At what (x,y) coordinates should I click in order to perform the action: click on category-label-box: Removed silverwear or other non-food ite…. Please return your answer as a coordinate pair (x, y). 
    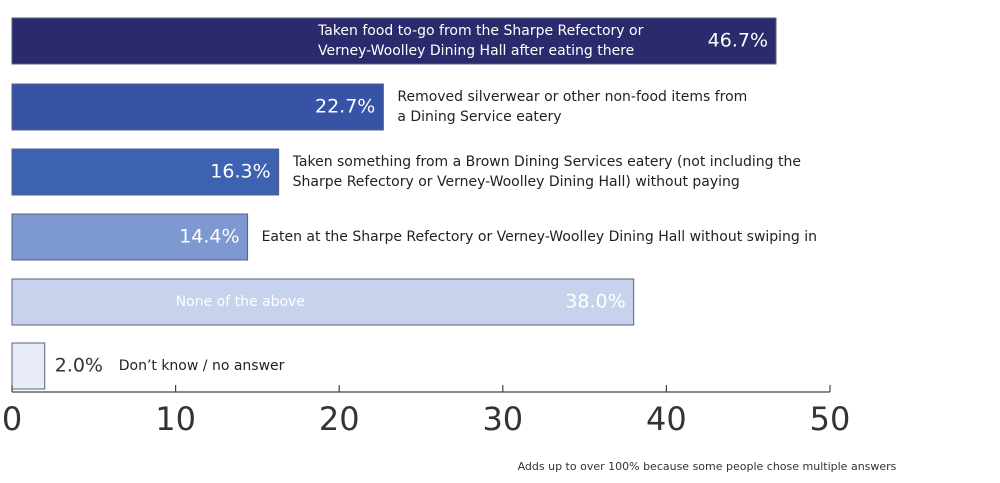
    Looking at the image, I should click on (572, 107).